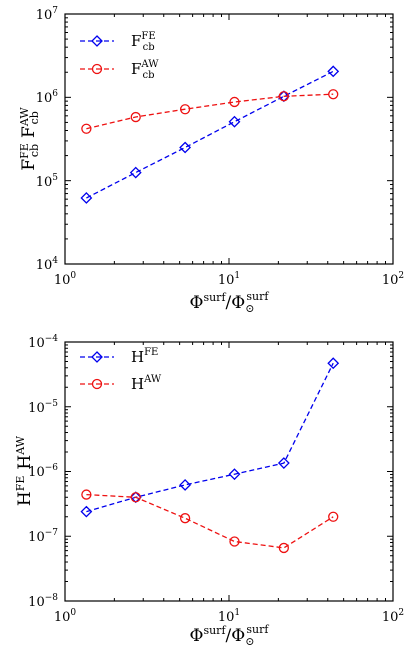 The width and height of the screenshot is (409, 648). What do you see at coordinates (29, 139) in the screenshot?
I see `y-axis-label: FFEcbFAWcb` at bounding box center [29, 139].